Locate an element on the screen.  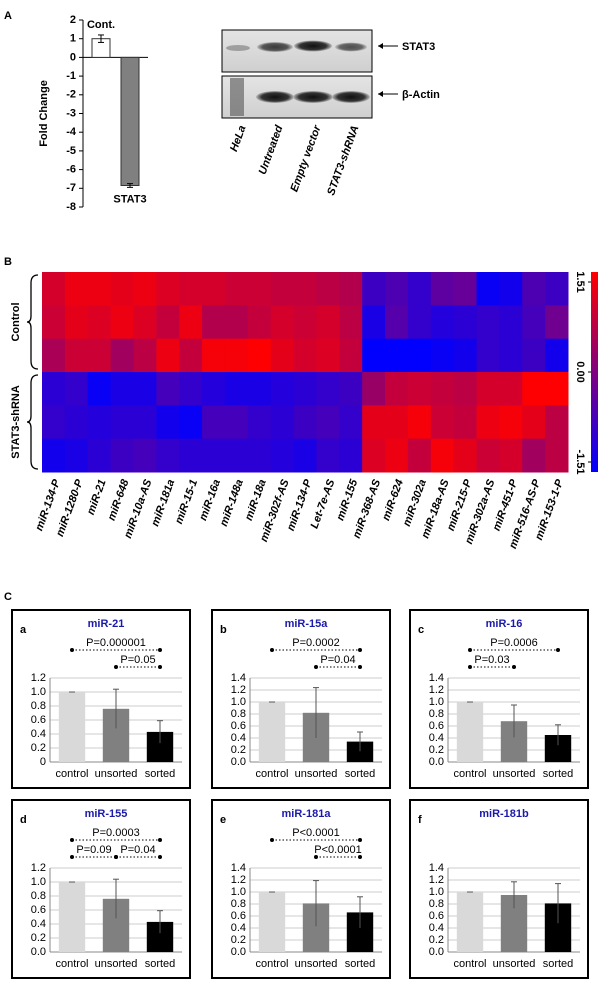
group-label: STAT3-shRNA is located at coordinates (16, 422).